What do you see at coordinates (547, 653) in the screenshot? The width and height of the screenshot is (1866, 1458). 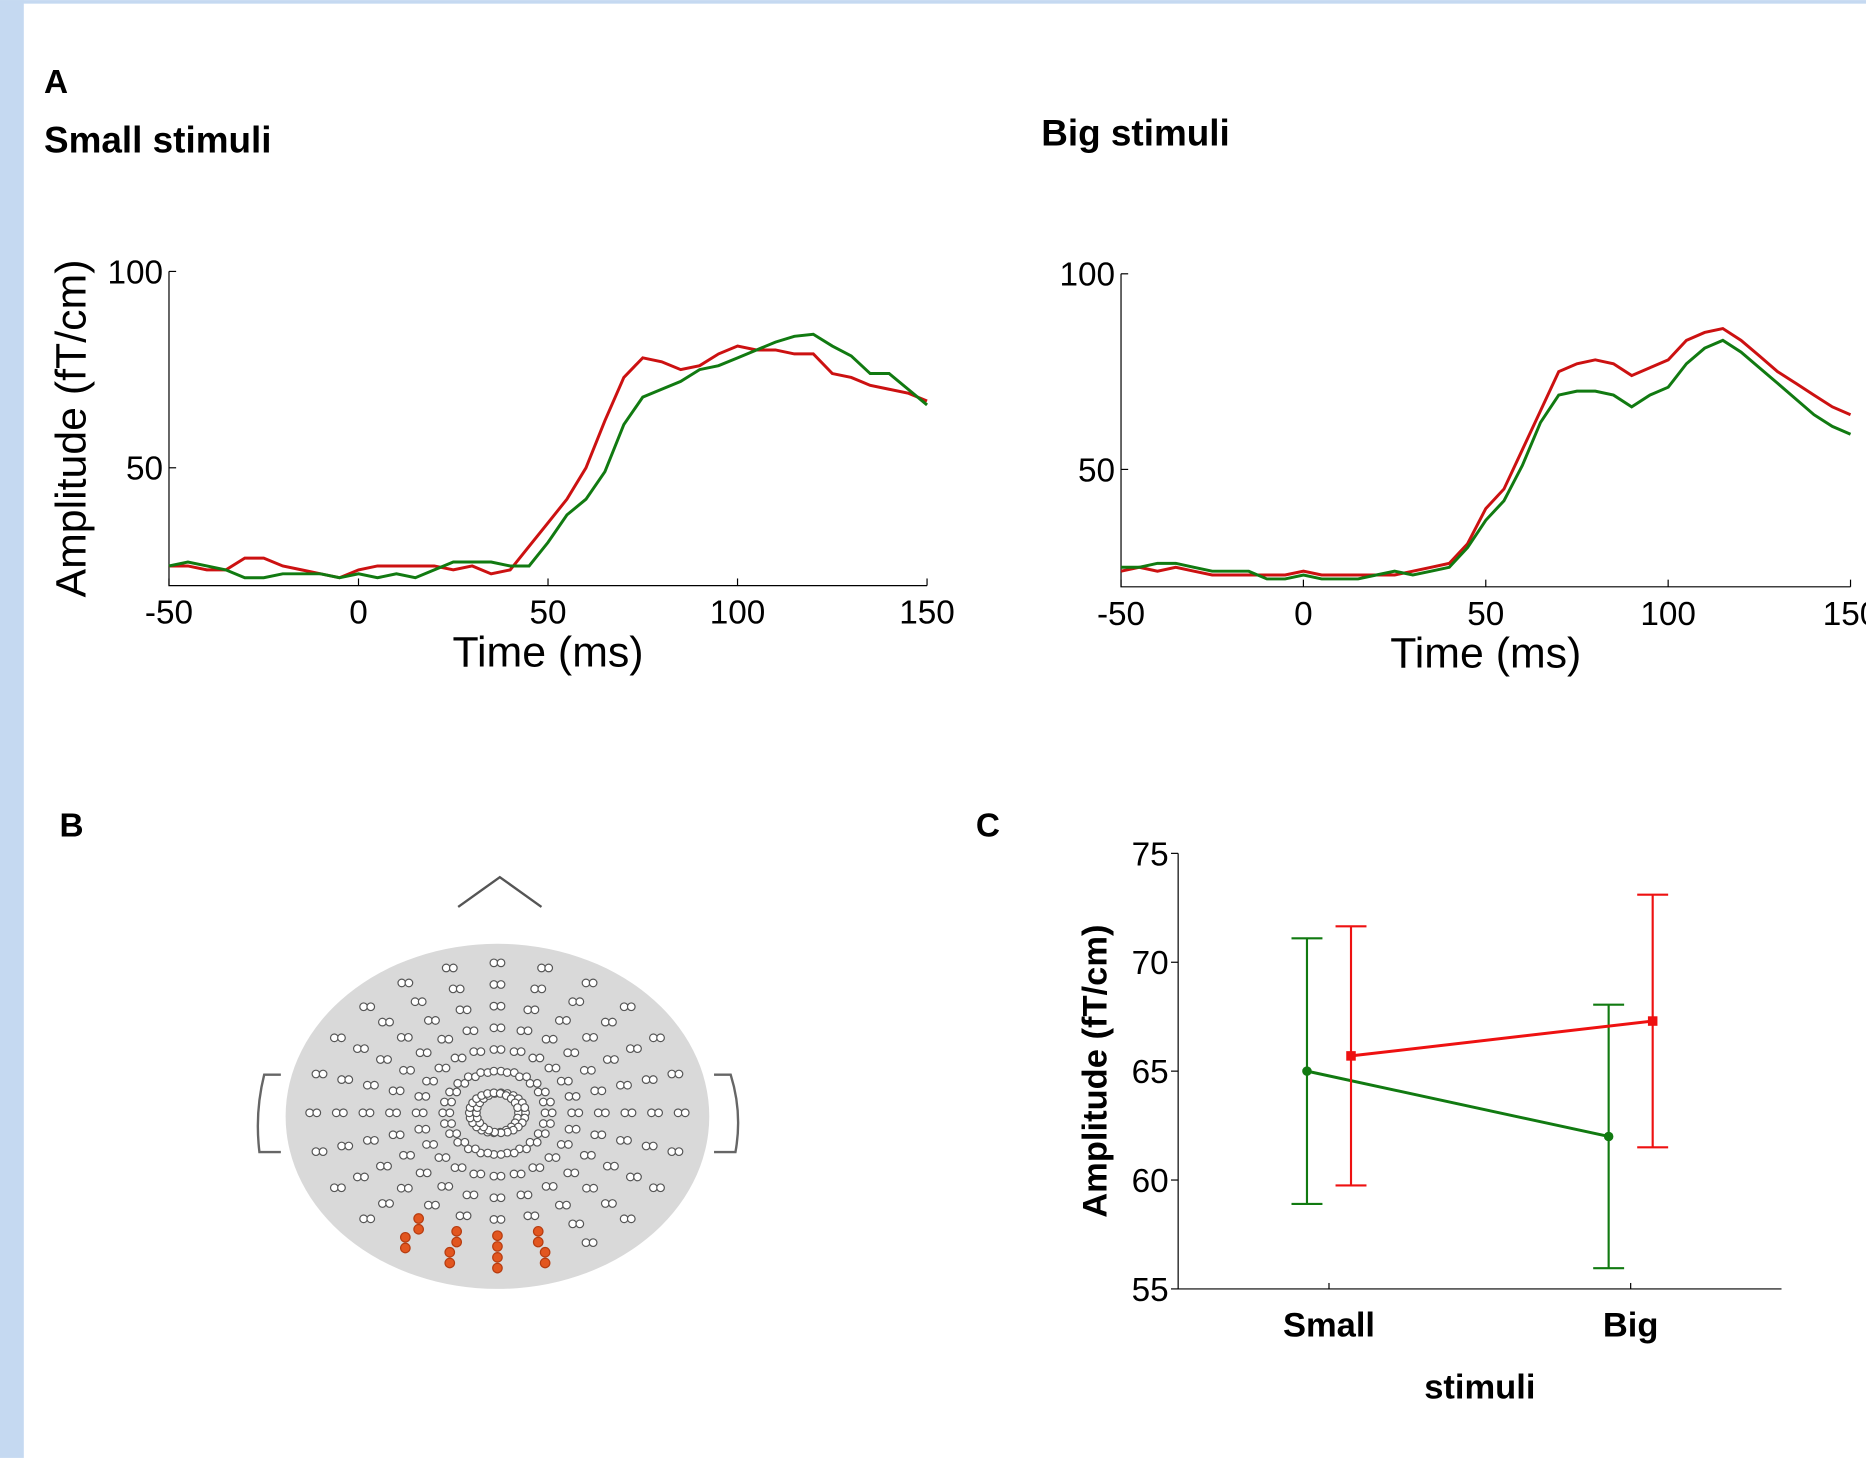 I see `x-axis-label: Time (ms)` at bounding box center [547, 653].